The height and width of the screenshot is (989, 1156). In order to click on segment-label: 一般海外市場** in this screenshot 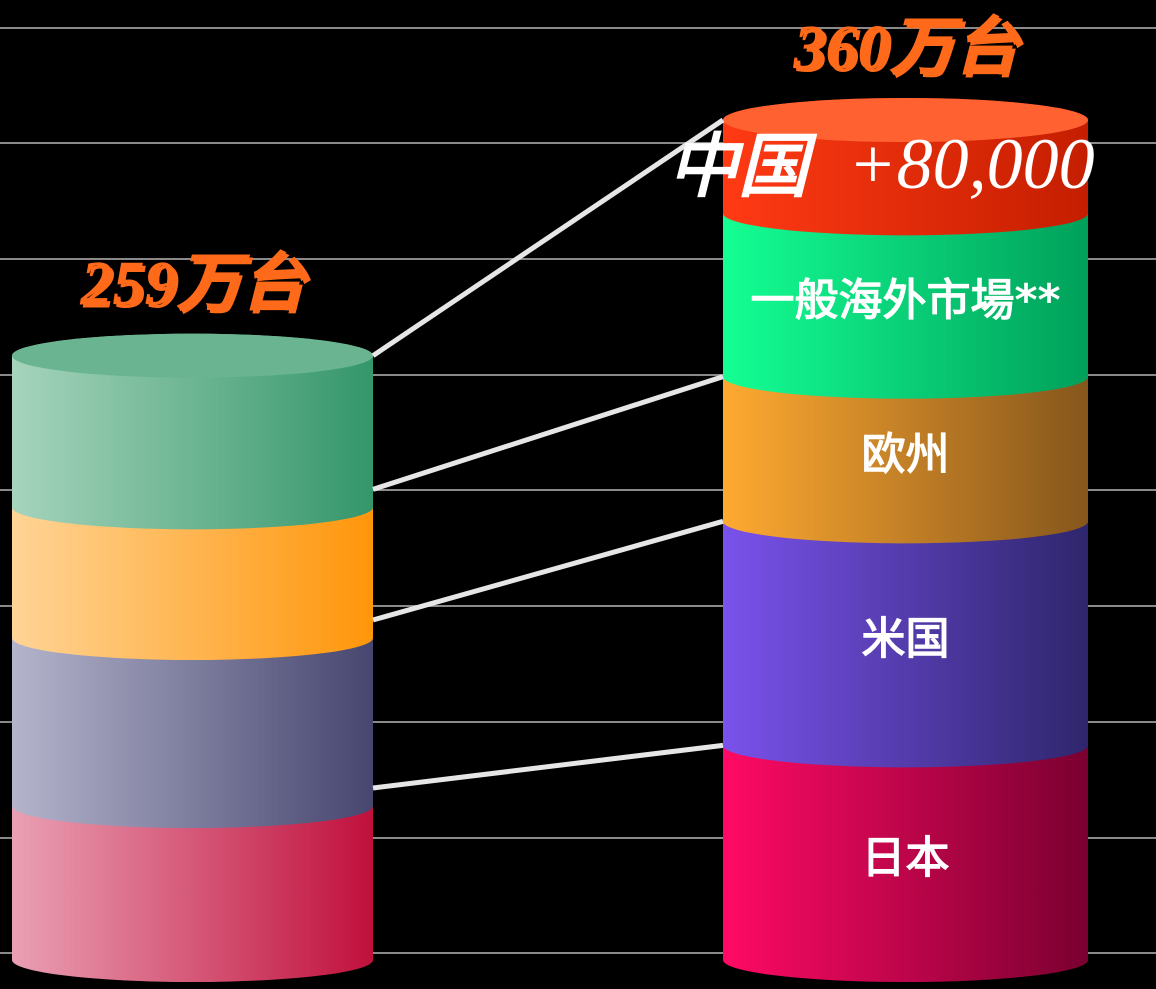, I will do `click(905, 300)`.